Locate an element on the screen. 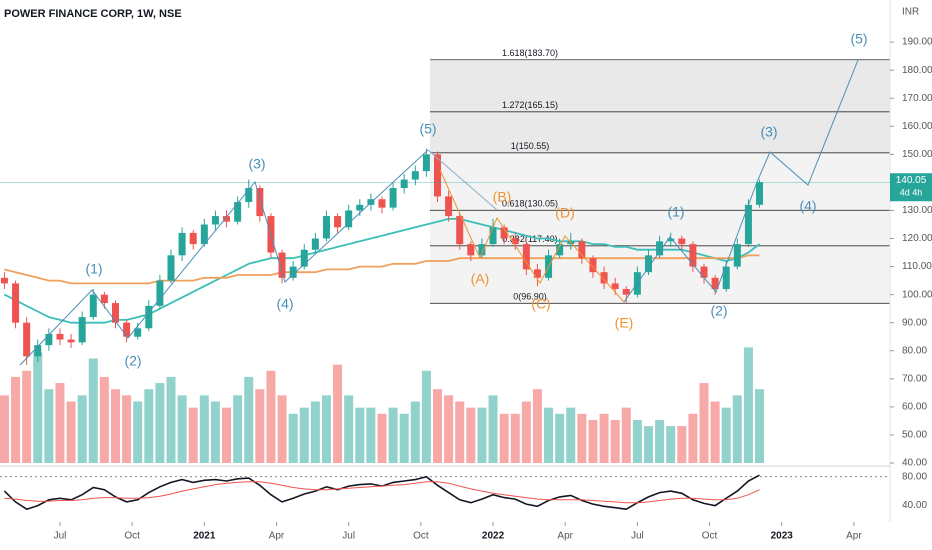 Image resolution: width=932 pixels, height=550 pixels. last-price-label: 140.05 is located at coordinates (911, 180).